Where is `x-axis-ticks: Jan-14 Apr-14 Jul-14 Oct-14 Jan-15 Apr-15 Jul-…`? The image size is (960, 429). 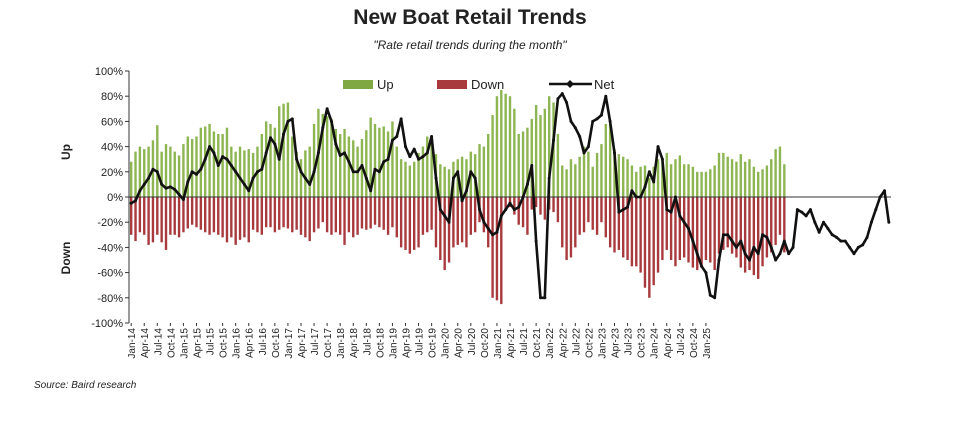
x-axis-ticks: Jan-14 Apr-14 Jul-14 Oct-14 Jan-15 Apr-15 Jul-… is located at coordinates (420, 341).